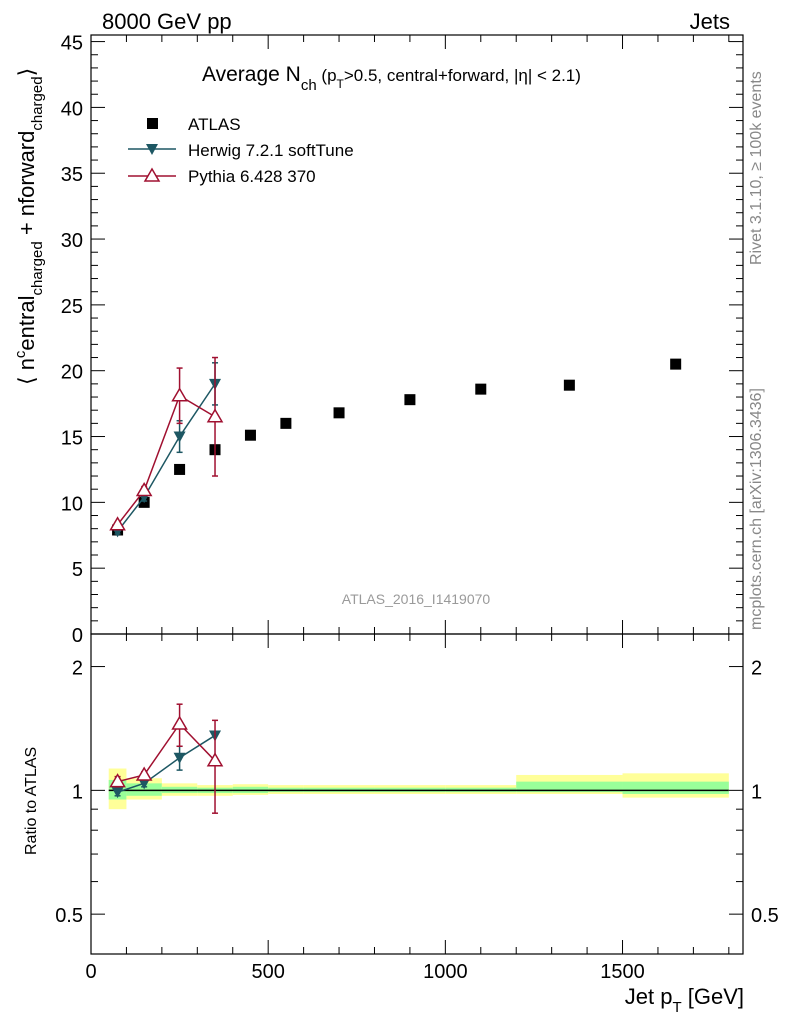 This screenshot has height=1024, width=786. What do you see at coordinates (72, 44) in the screenshot?
I see `main-y-tick-label: 45` at bounding box center [72, 44].